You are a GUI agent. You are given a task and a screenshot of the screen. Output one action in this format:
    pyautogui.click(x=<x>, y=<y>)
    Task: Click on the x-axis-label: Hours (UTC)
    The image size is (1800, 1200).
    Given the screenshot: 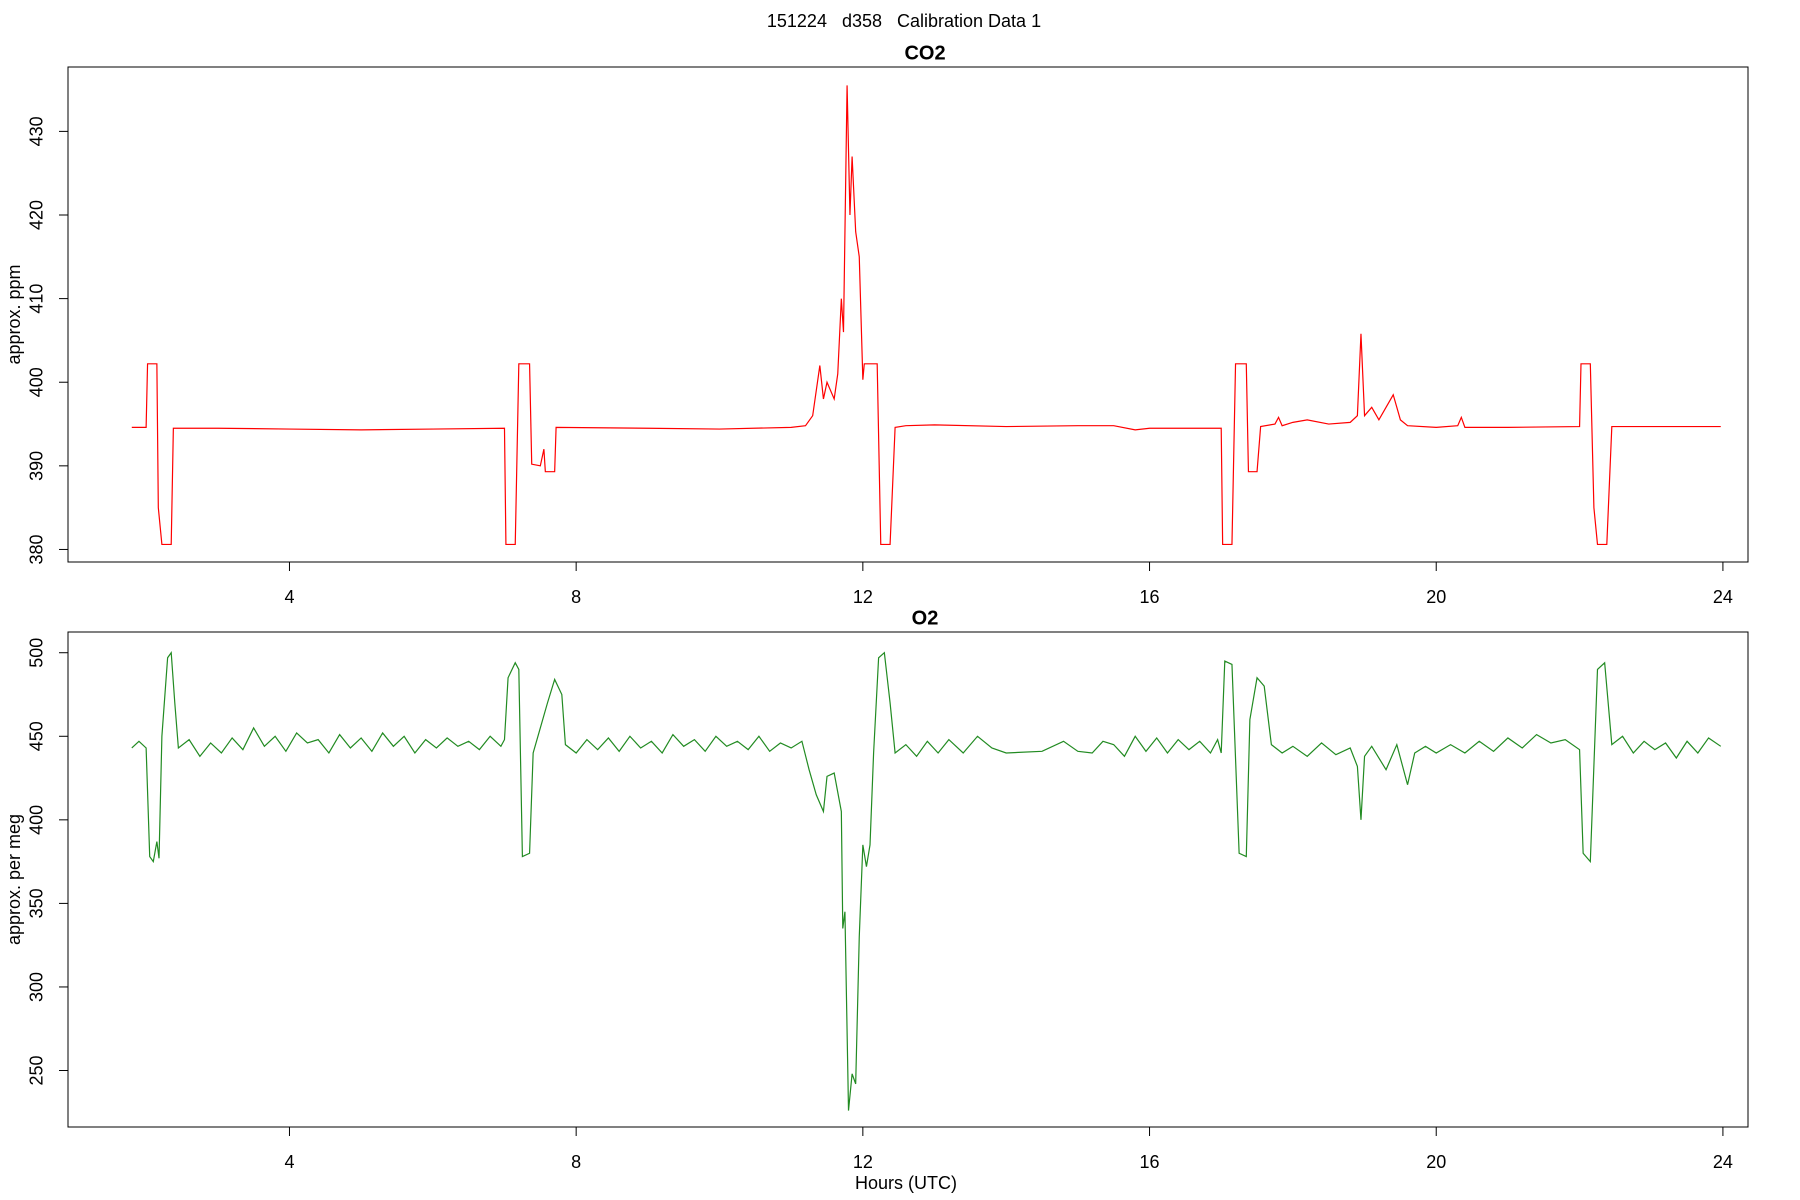 What is the action you would take?
    pyautogui.click(x=906, y=1183)
    